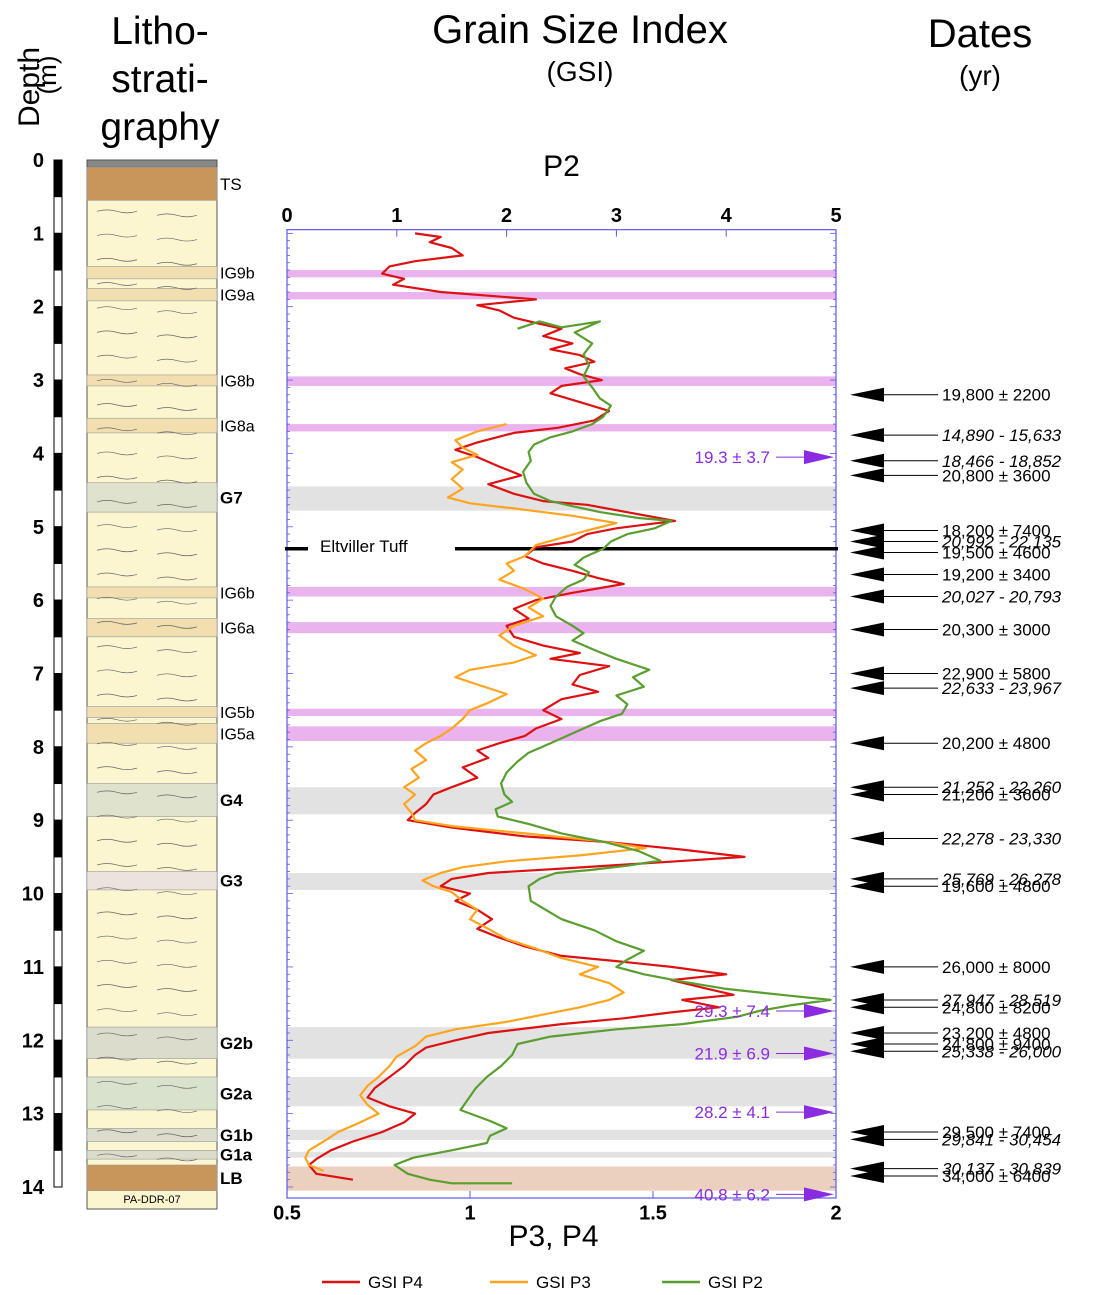  Describe the element at coordinates (236, 1043) in the screenshot. I see `lithology-unit-label: G2b` at that location.